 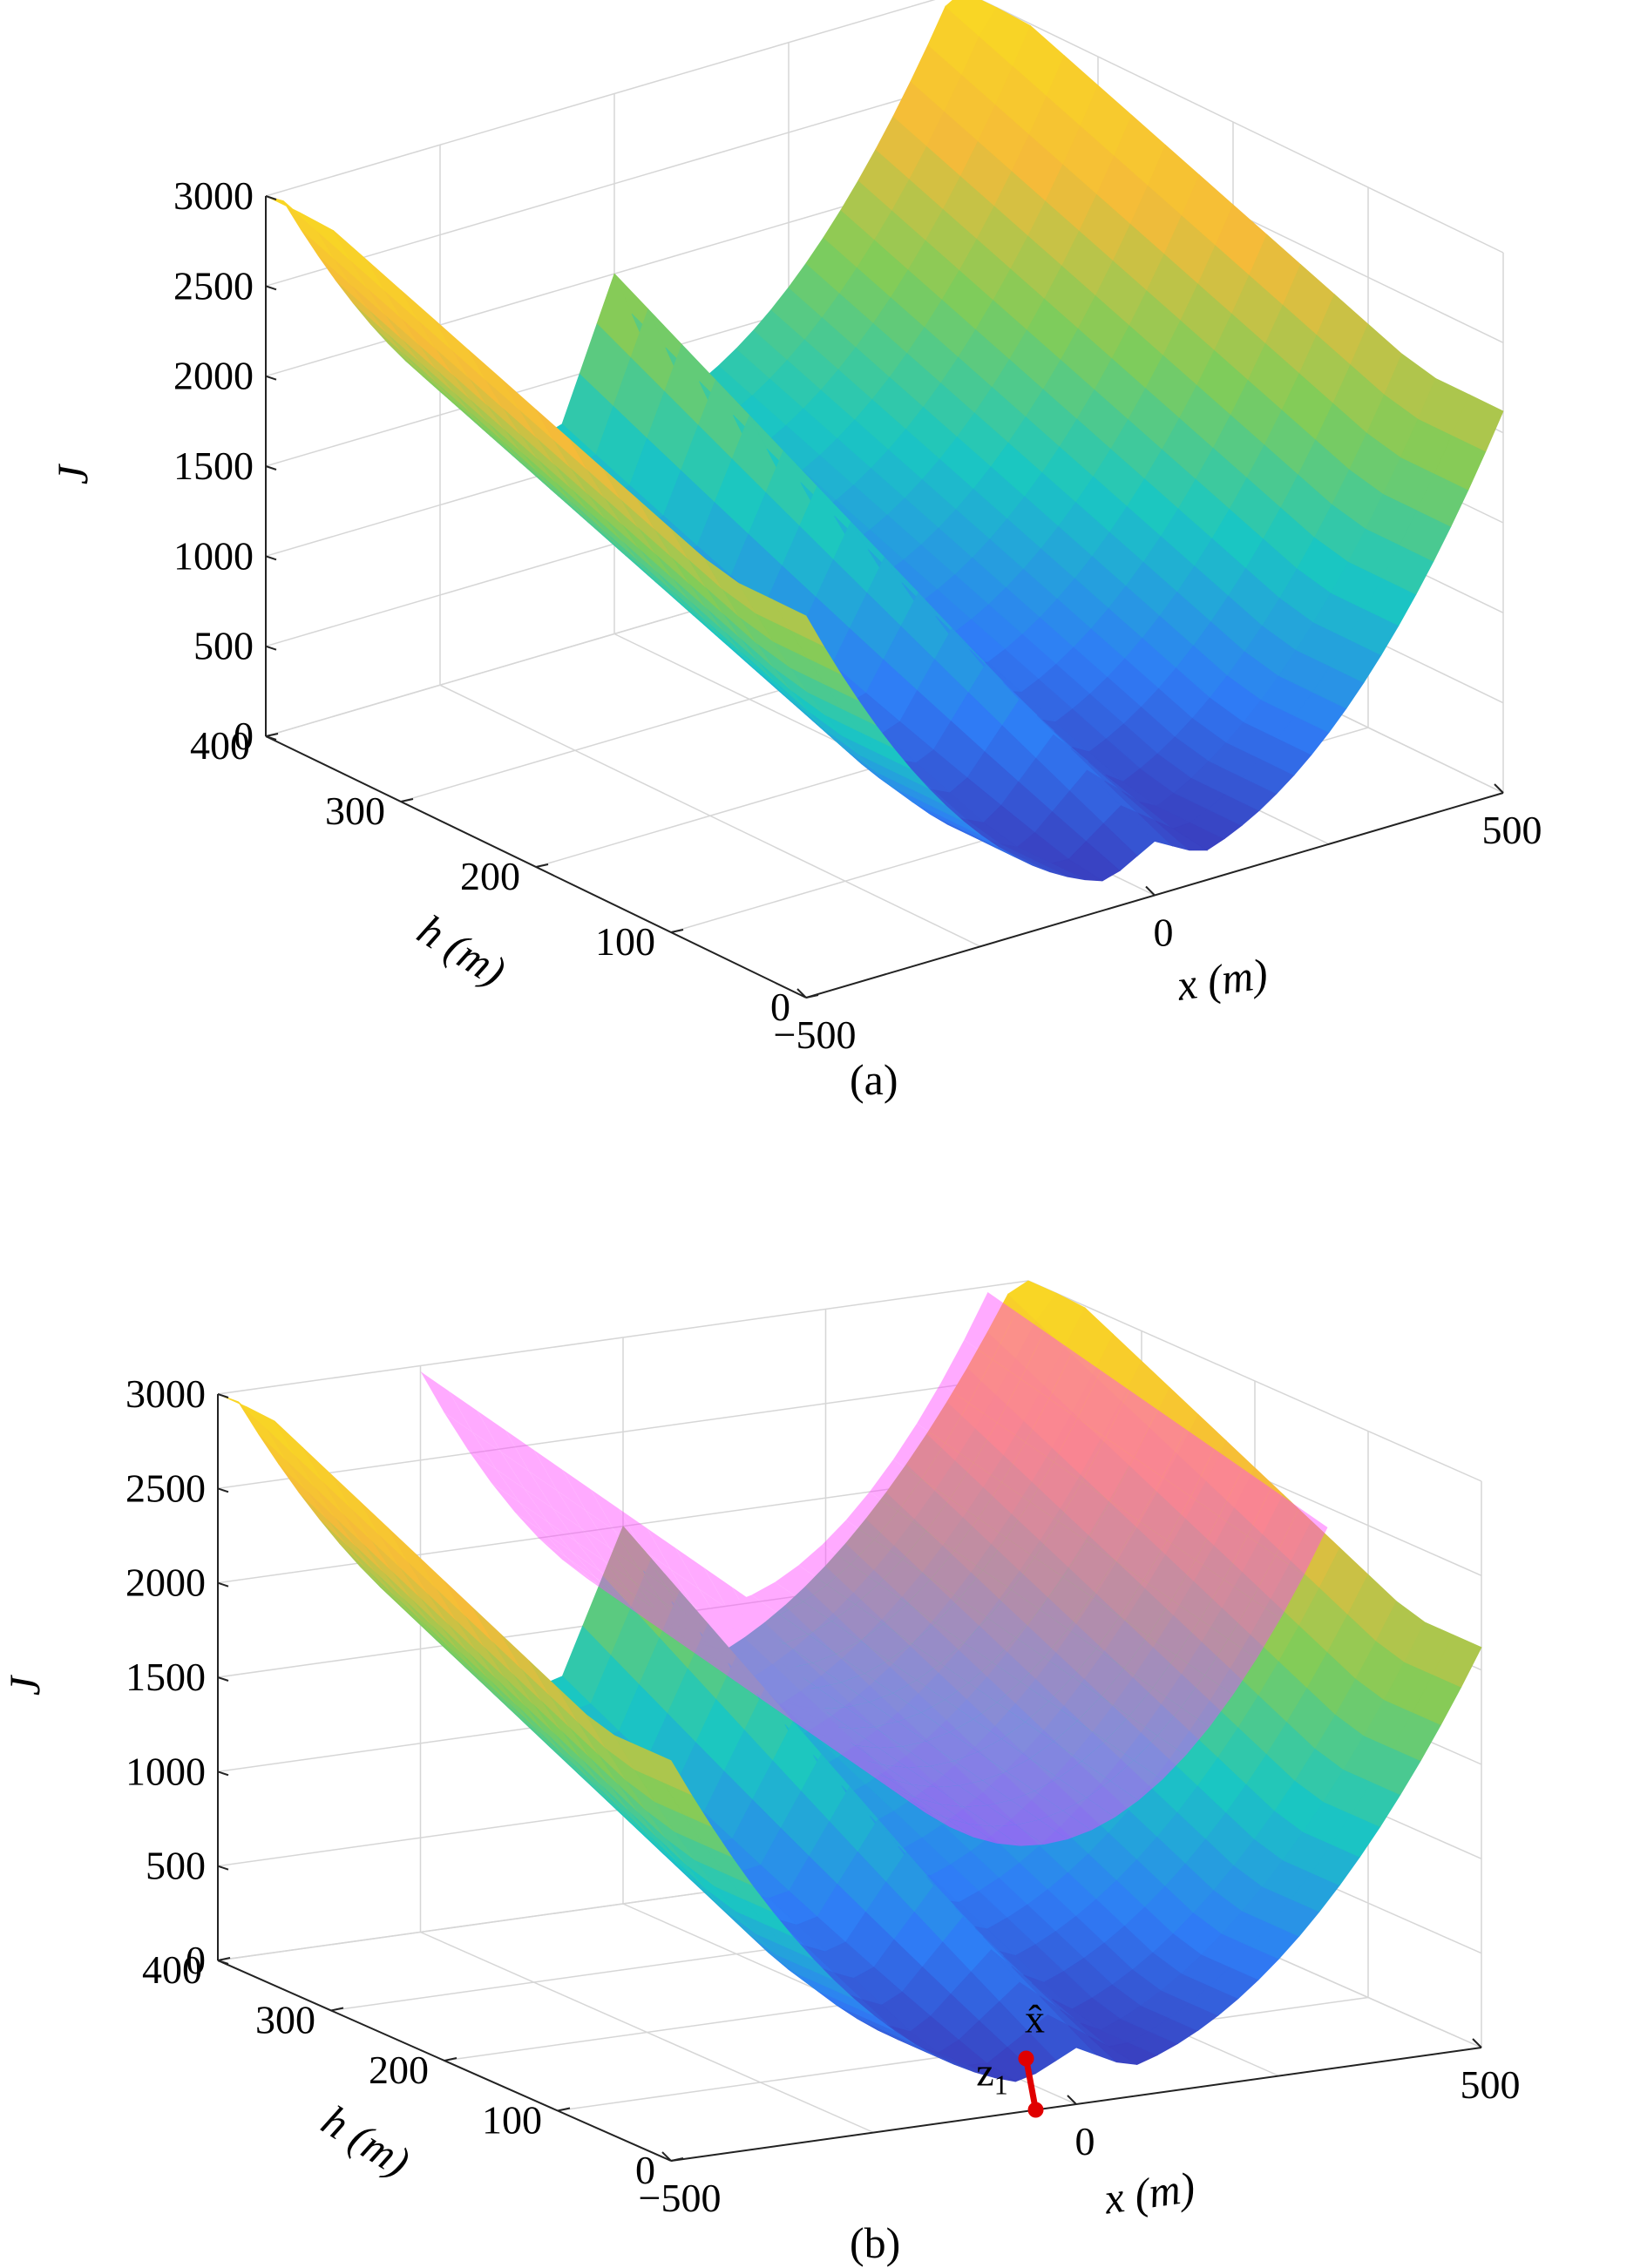 I want to click on h-tick-mark, so click(x=337, y=2009).